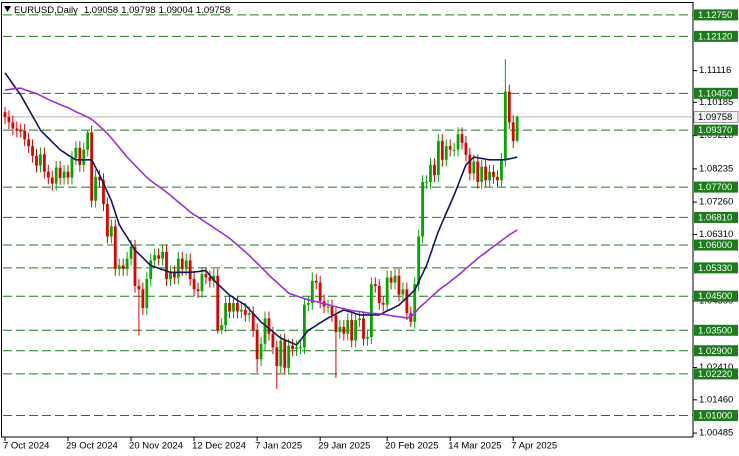  What do you see at coordinates (716, 433) in the screenshot?
I see `y-tick-label: 1.00485` at bounding box center [716, 433].